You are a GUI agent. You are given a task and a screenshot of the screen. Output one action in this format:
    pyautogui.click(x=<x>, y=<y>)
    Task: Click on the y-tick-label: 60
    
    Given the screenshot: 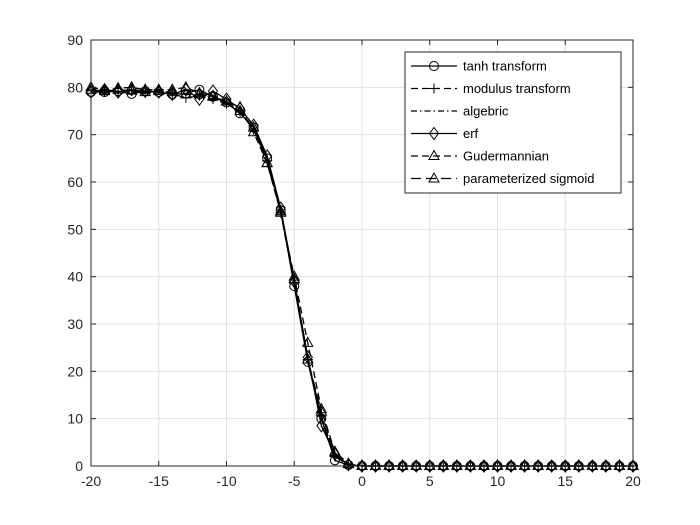 What is the action you would take?
    pyautogui.click(x=75, y=182)
    